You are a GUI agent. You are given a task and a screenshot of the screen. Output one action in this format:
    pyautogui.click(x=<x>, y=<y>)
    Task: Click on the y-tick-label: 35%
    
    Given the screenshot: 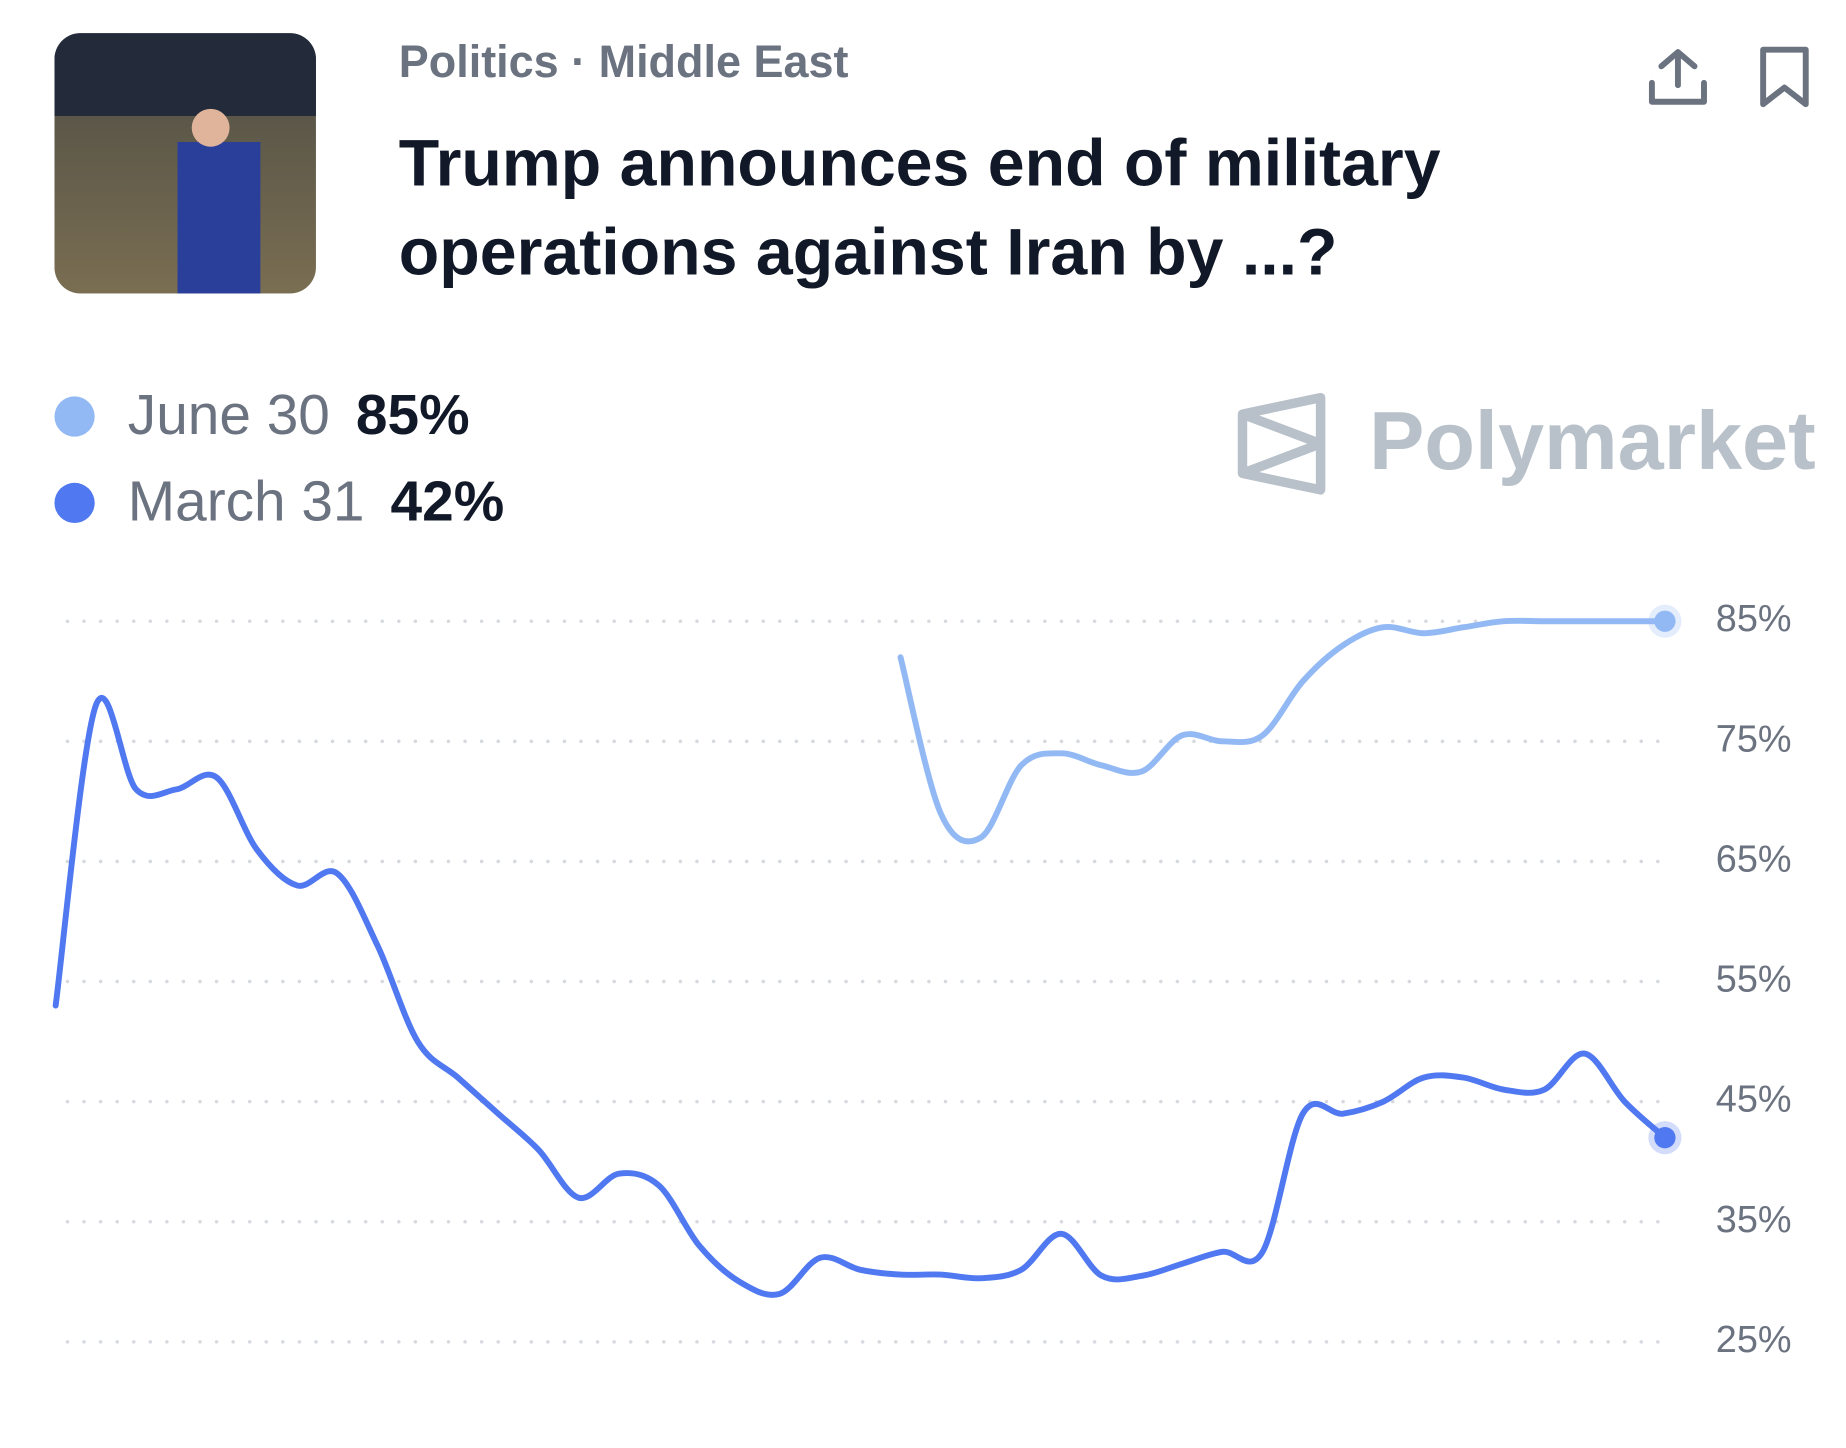 What is the action you would take?
    pyautogui.click(x=1754, y=1220)
    